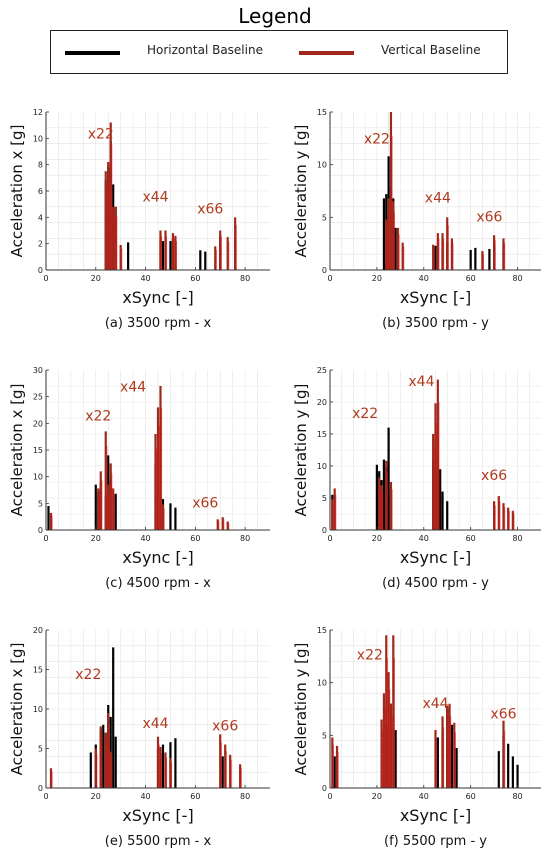  Describe the element at coordinates (158, 323) in the screenshot. I see `panel-caption: (a) 3500 rpm - x` at that location.